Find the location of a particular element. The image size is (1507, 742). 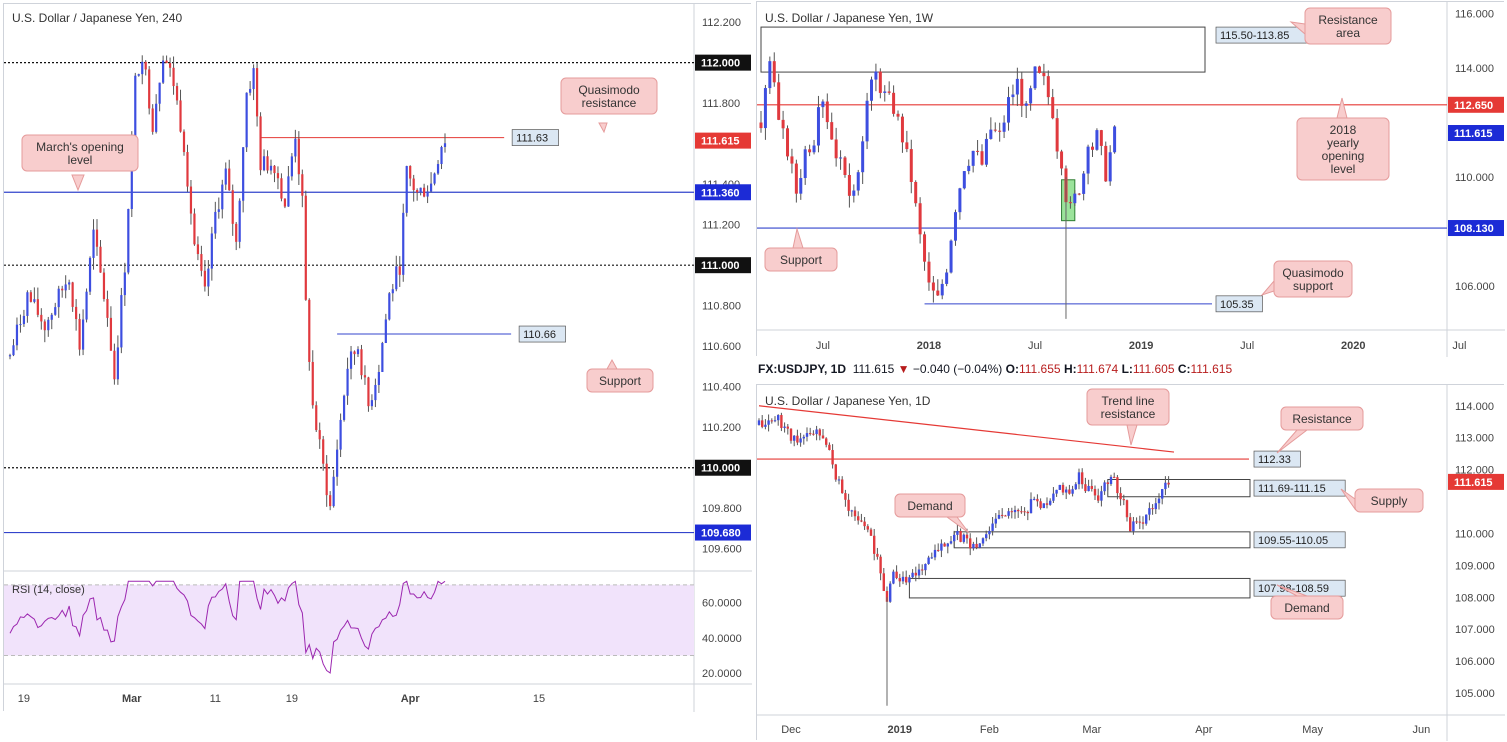

weekly-green-box is located at coordinates (1068, 200).